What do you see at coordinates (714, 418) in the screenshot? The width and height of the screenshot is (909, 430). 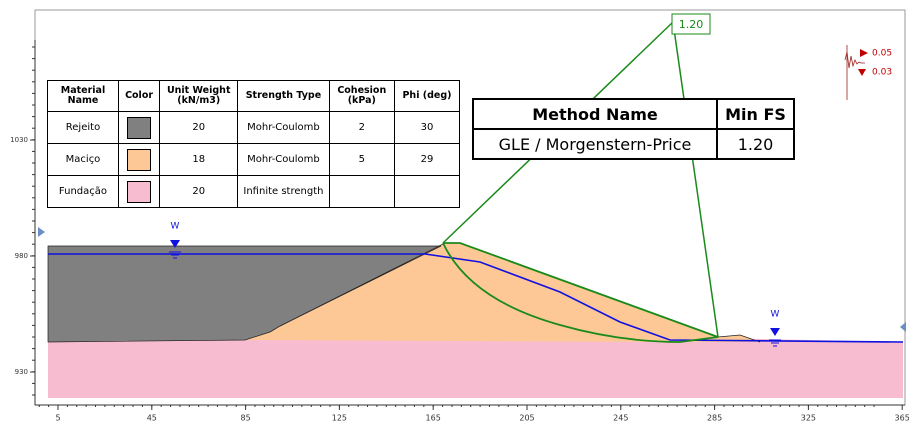 I see `x-tick-label: 285` at bounding box center [714, 418].